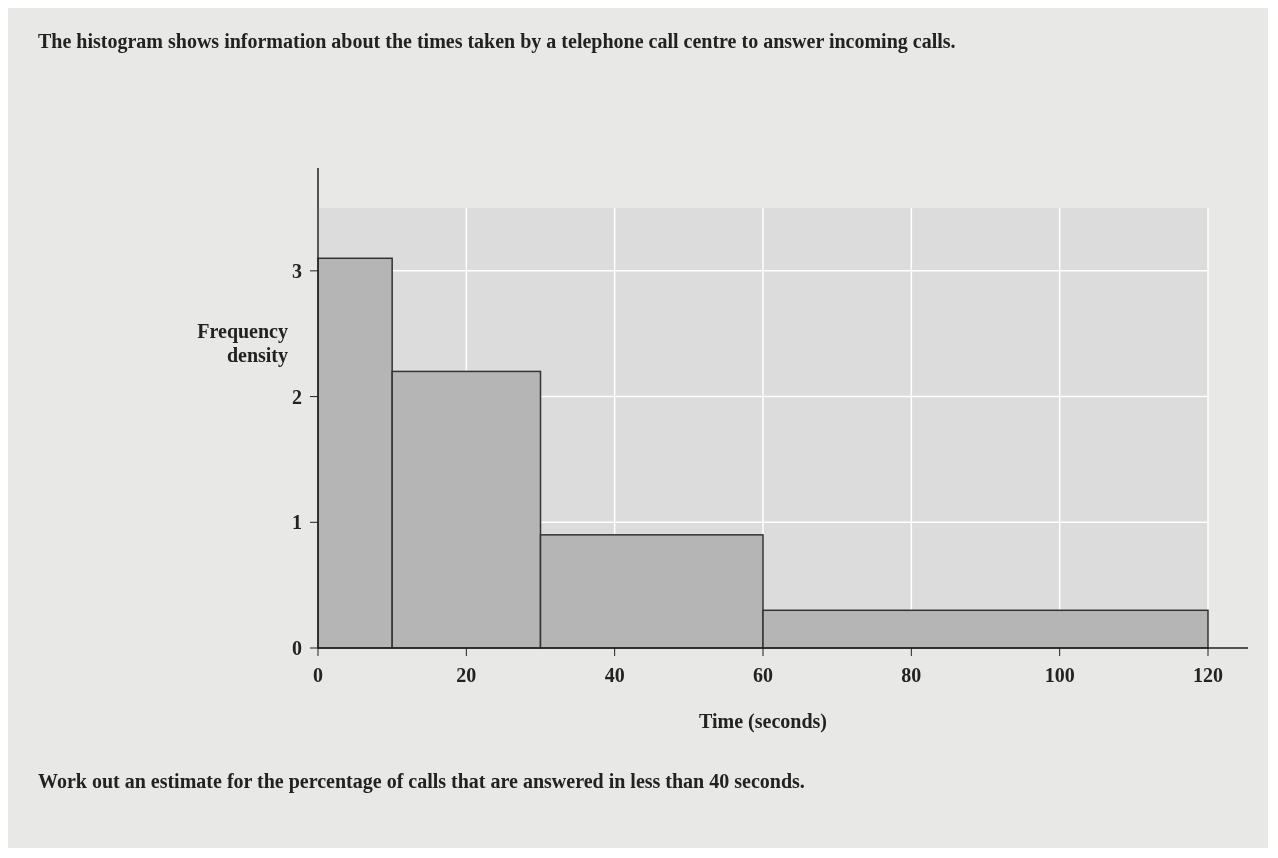 This screenshot has width=1278, height=858. What do you see at coordinates (1059, 675) in the screenshot?
I see `x-tick-label: 100` at bounding box center [1059, 675].